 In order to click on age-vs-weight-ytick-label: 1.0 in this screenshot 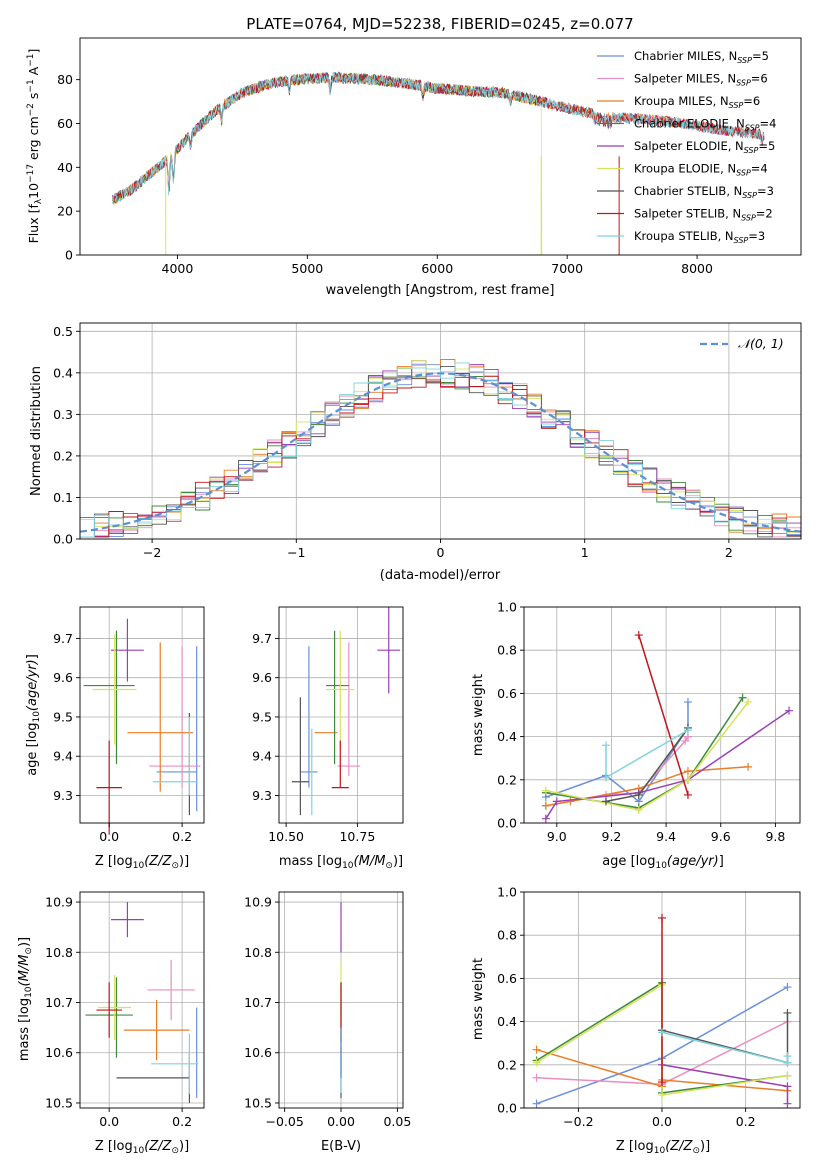, I will do `click(507, 607)`.